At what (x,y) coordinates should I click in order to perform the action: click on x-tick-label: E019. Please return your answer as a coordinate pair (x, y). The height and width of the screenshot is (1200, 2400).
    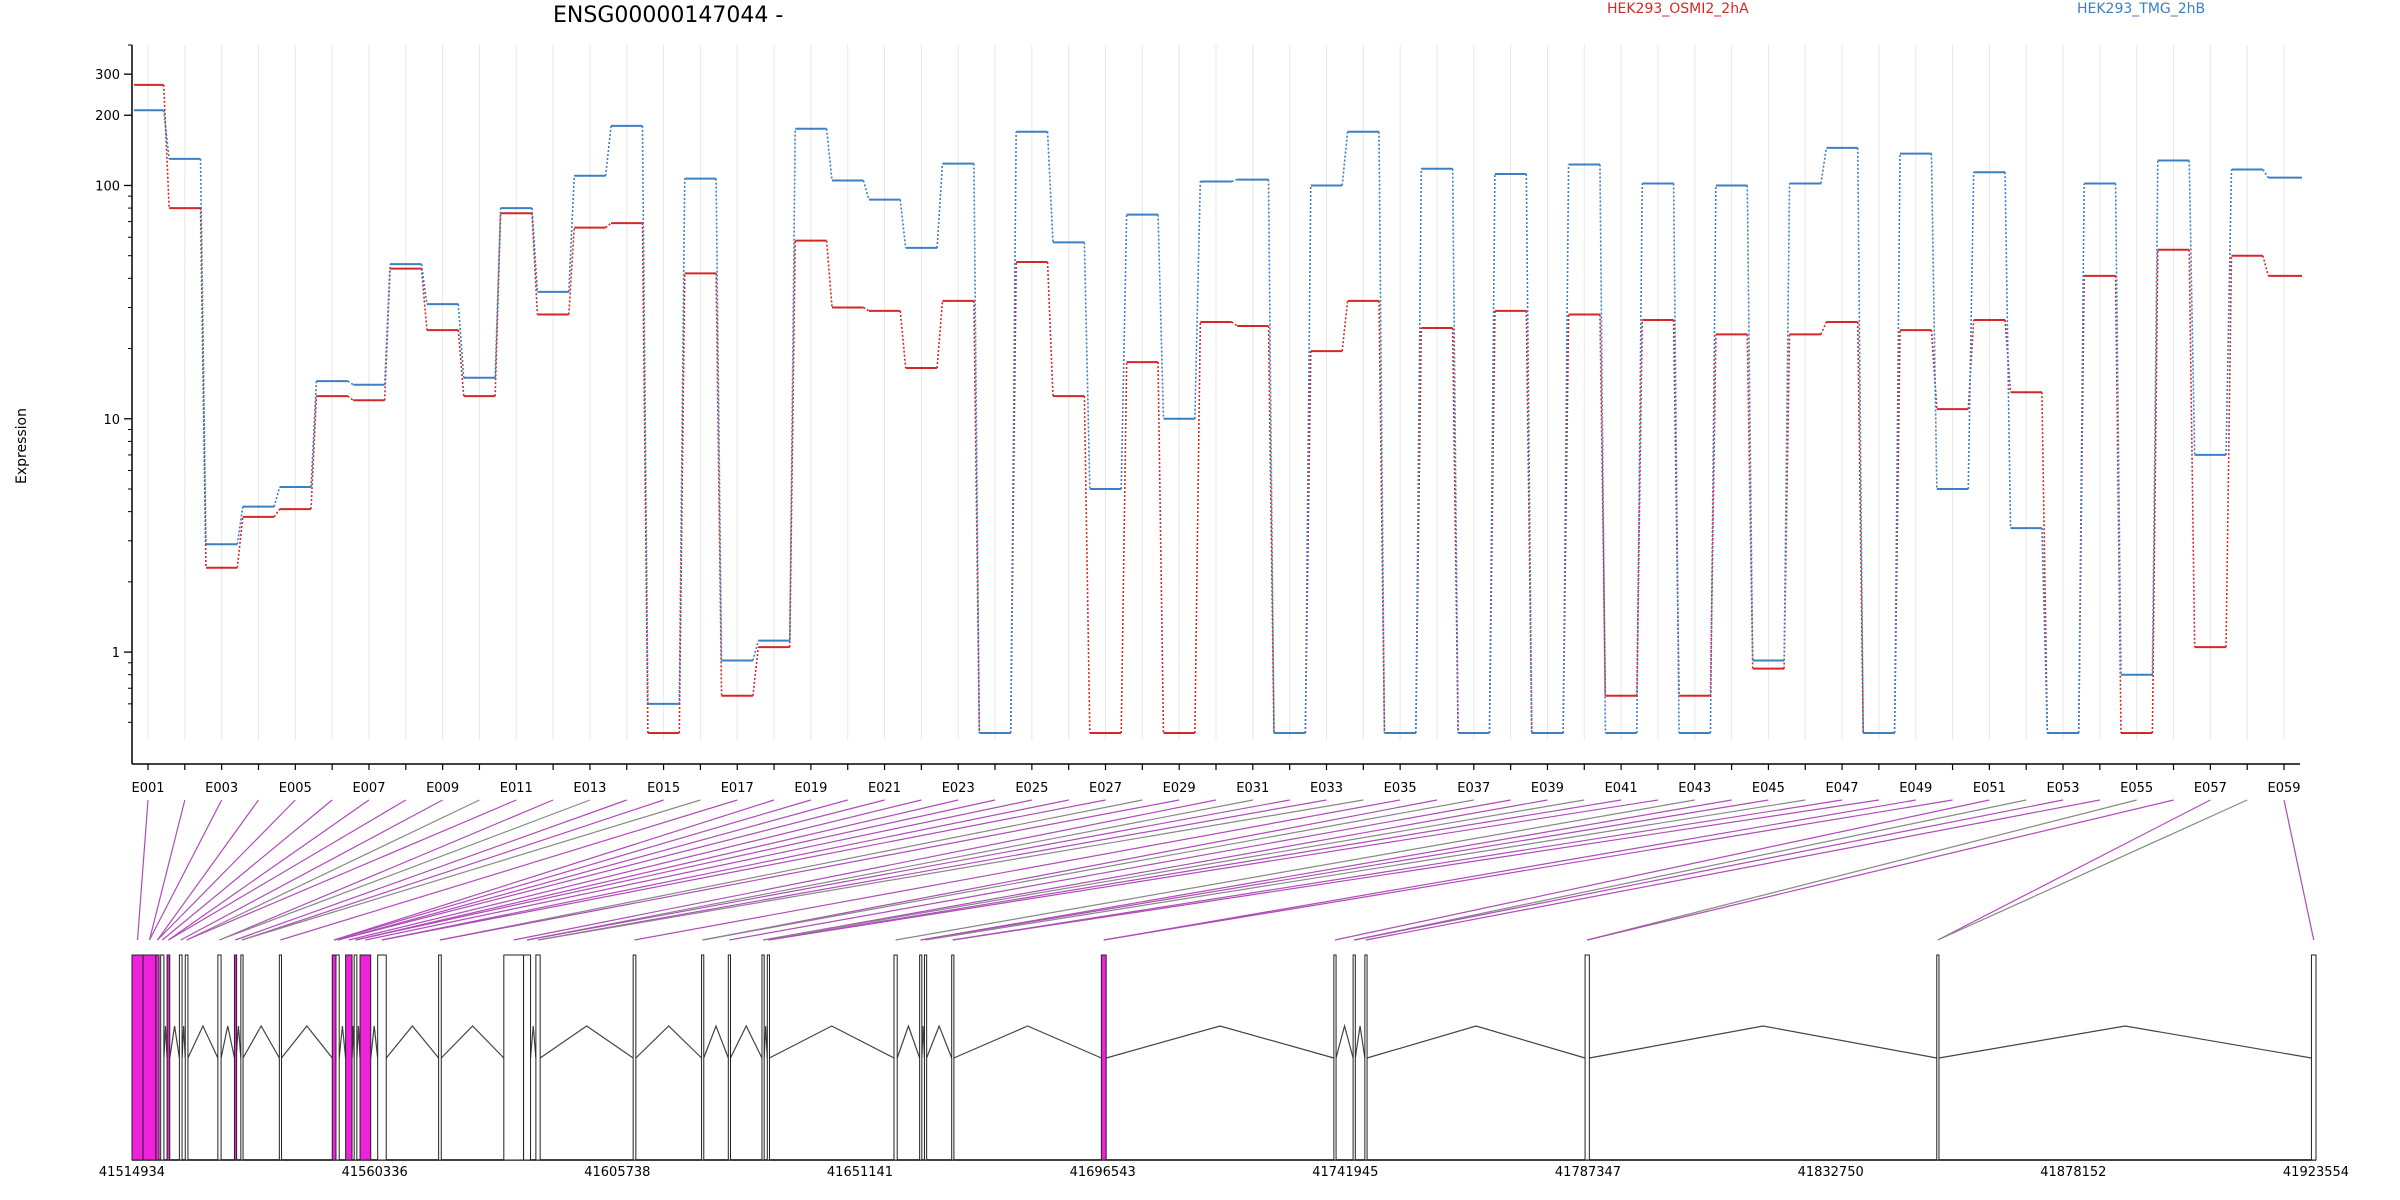
    Looking at the image, I should click on (810, 788).